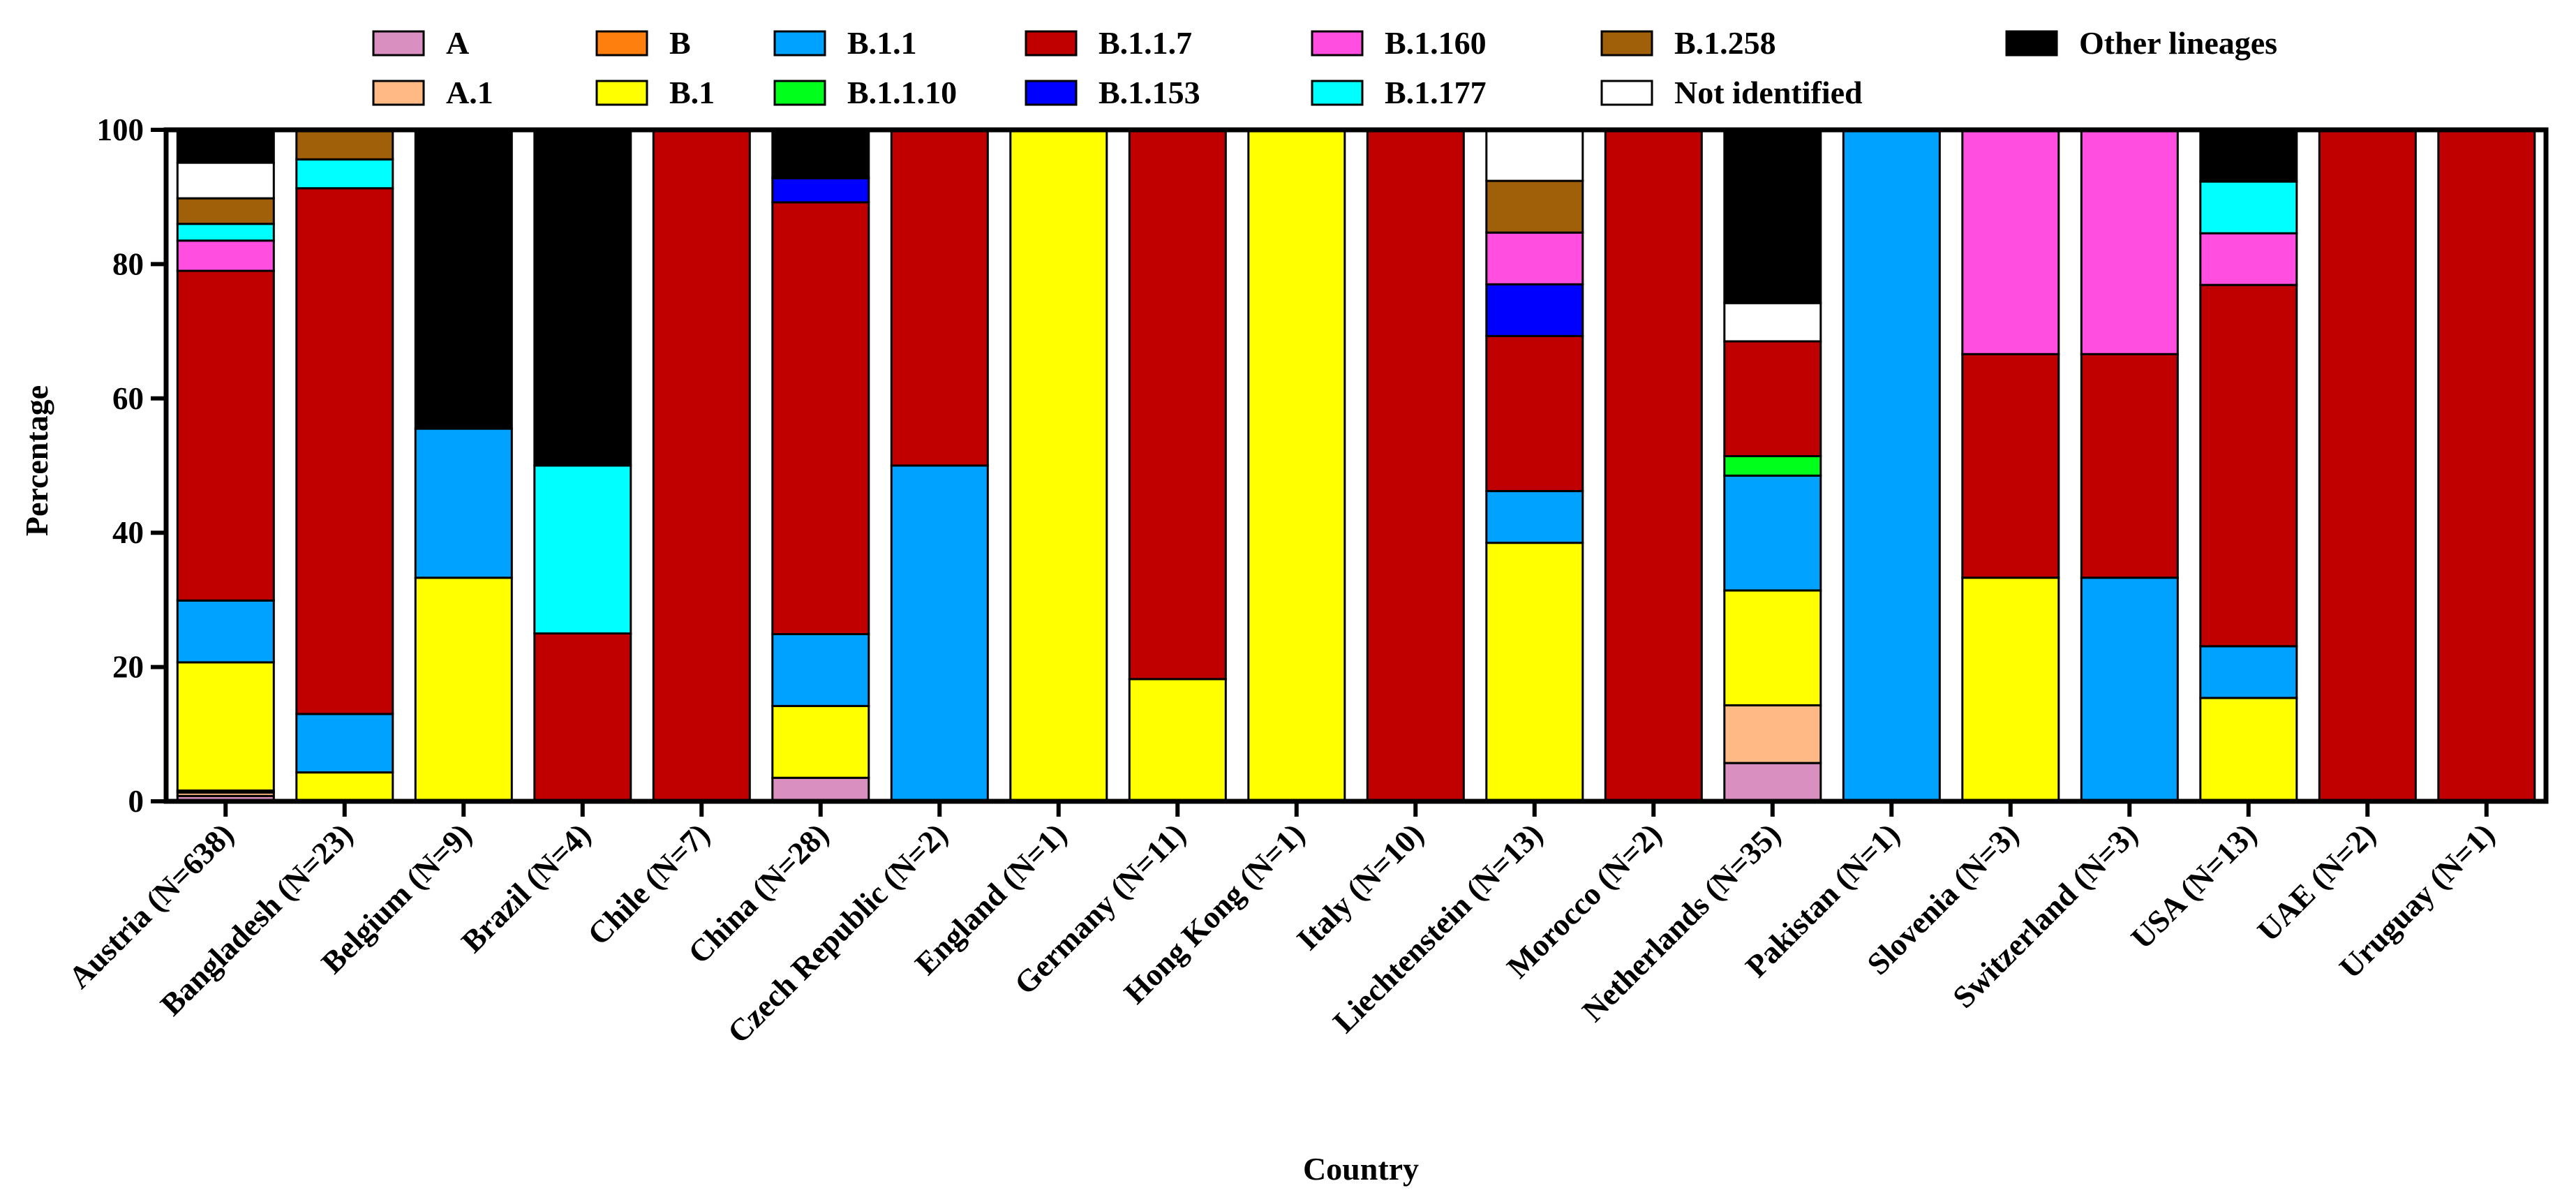 This screenshot has width=2576, height=1195. Describe the element at coordinates (582, 297) in the screenshot. I see `bar-brazil-n-4-other-lineages` at that location.